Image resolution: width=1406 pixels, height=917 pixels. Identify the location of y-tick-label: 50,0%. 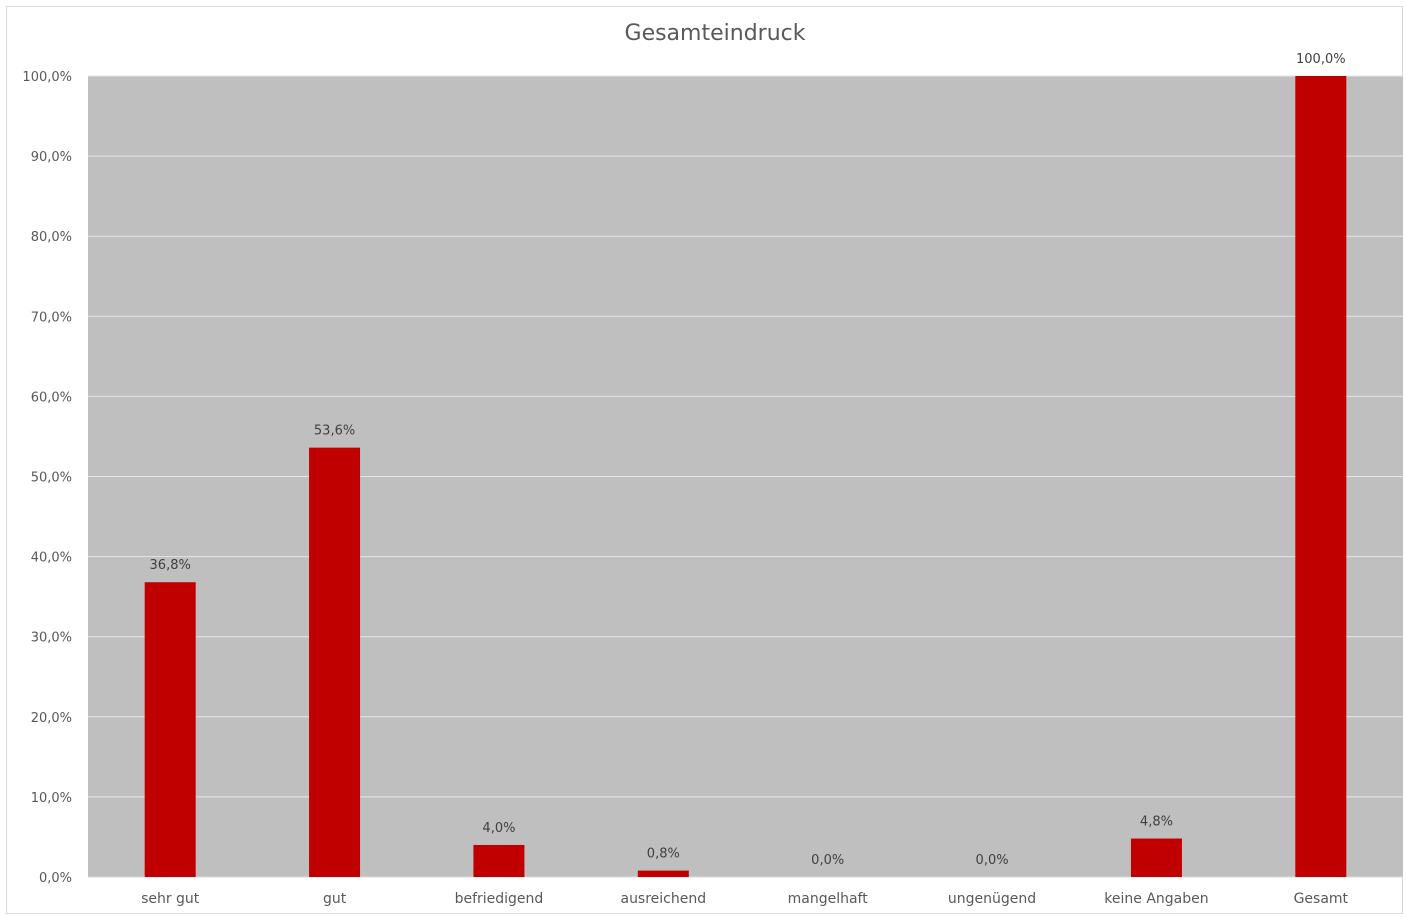
(51, 478).